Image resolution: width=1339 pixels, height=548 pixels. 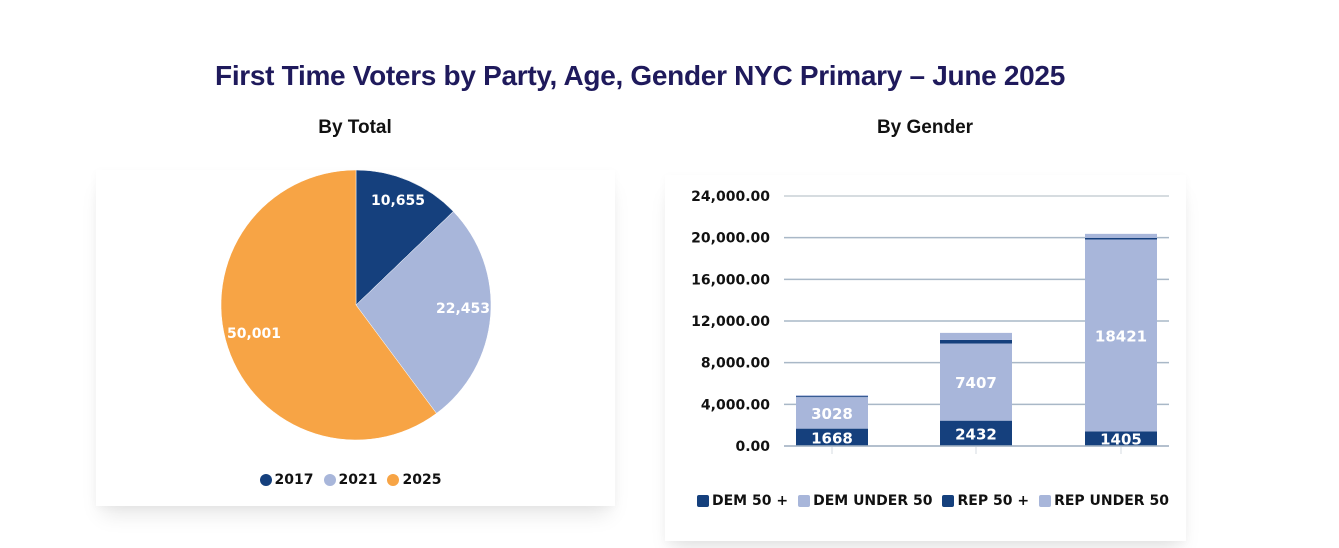 I want to click on legend-label: REP 50 +, so click(x=993, y=501).